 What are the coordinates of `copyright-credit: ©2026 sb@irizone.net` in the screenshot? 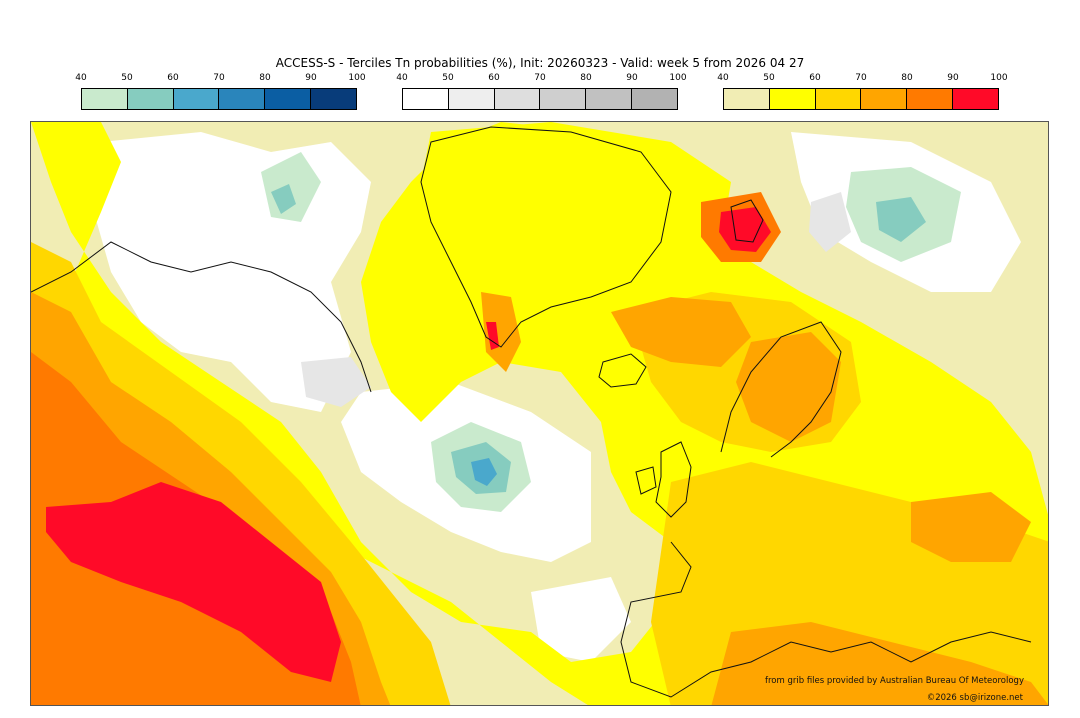 It's located at (974, 698).